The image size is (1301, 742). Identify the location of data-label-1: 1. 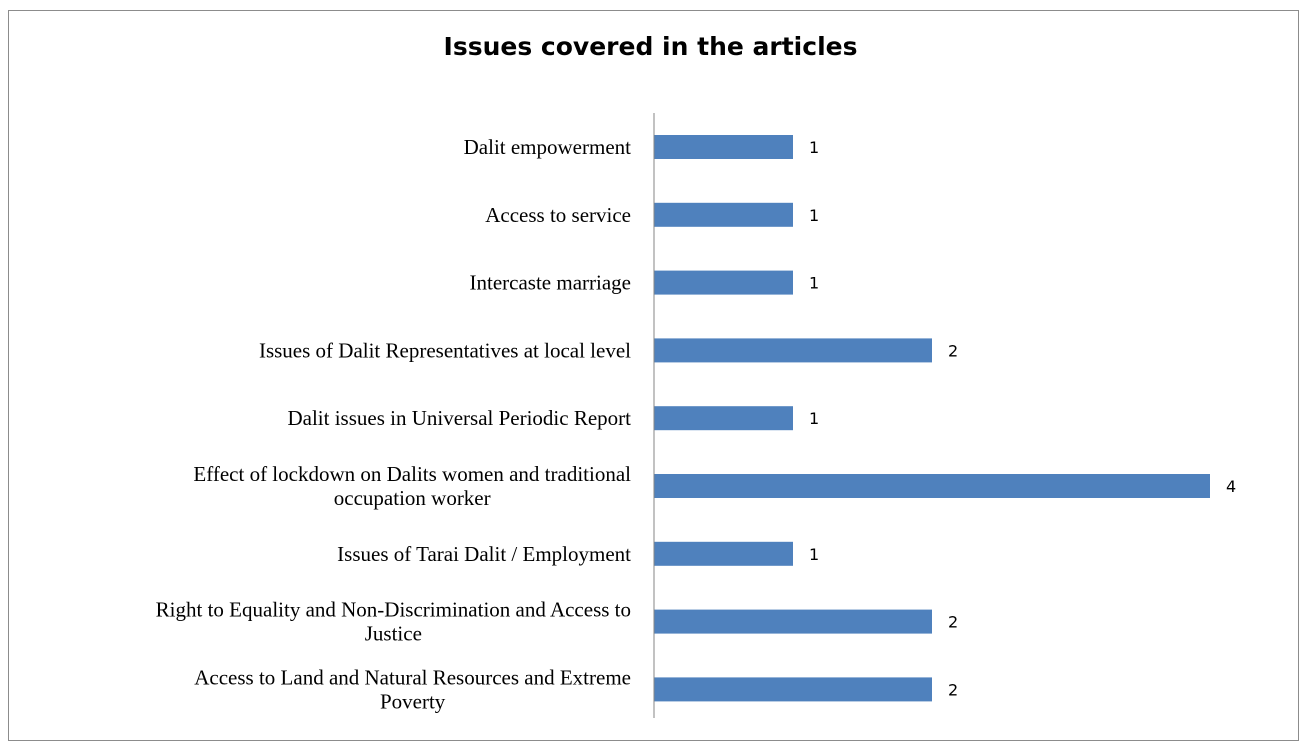
(814, 215).